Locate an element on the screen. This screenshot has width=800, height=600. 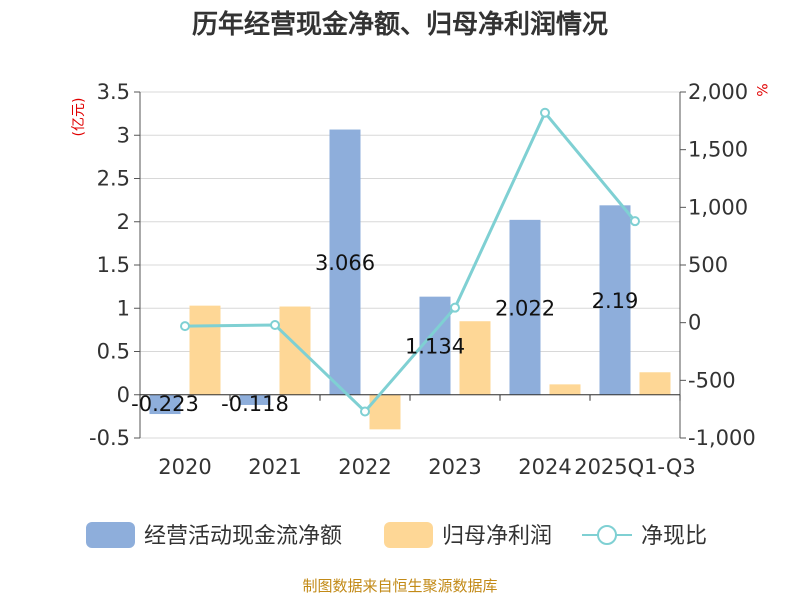
data-label: -0.223 is located at coordinates (165, 404).